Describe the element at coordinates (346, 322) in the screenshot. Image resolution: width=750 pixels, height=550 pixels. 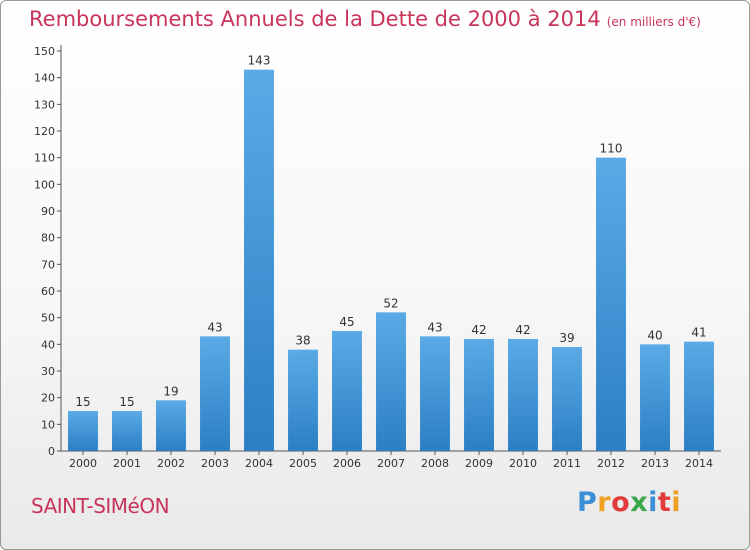
I see `bar-value-label: 45` at that location.